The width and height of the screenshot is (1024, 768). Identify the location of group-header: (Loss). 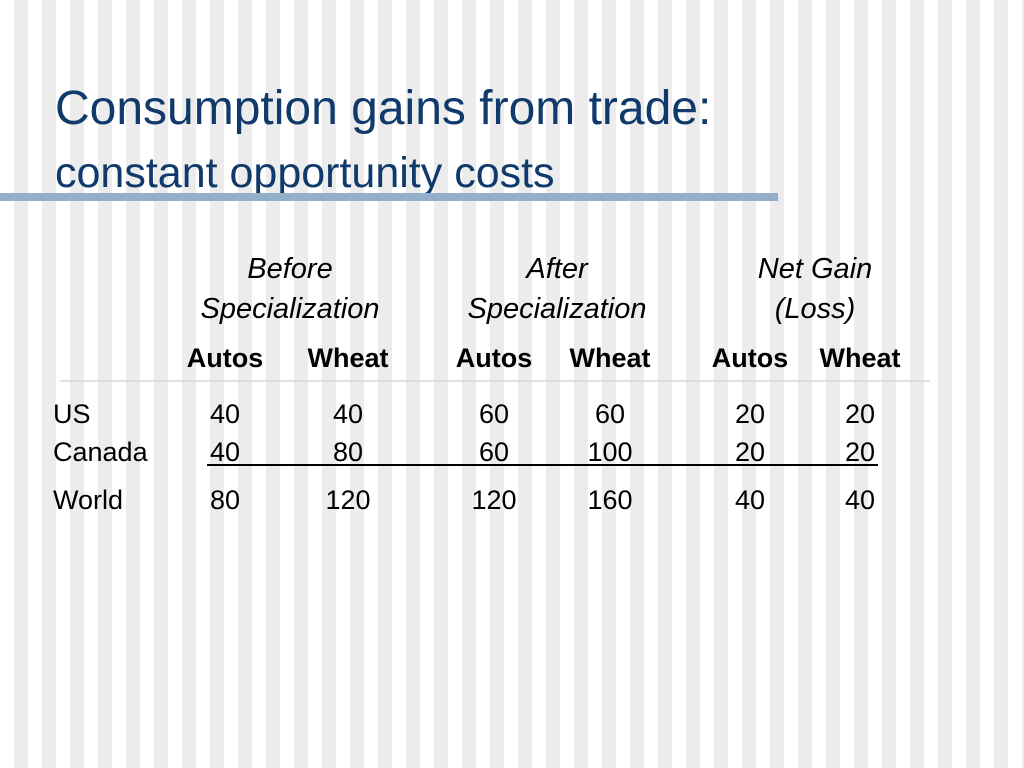
(815, 309).